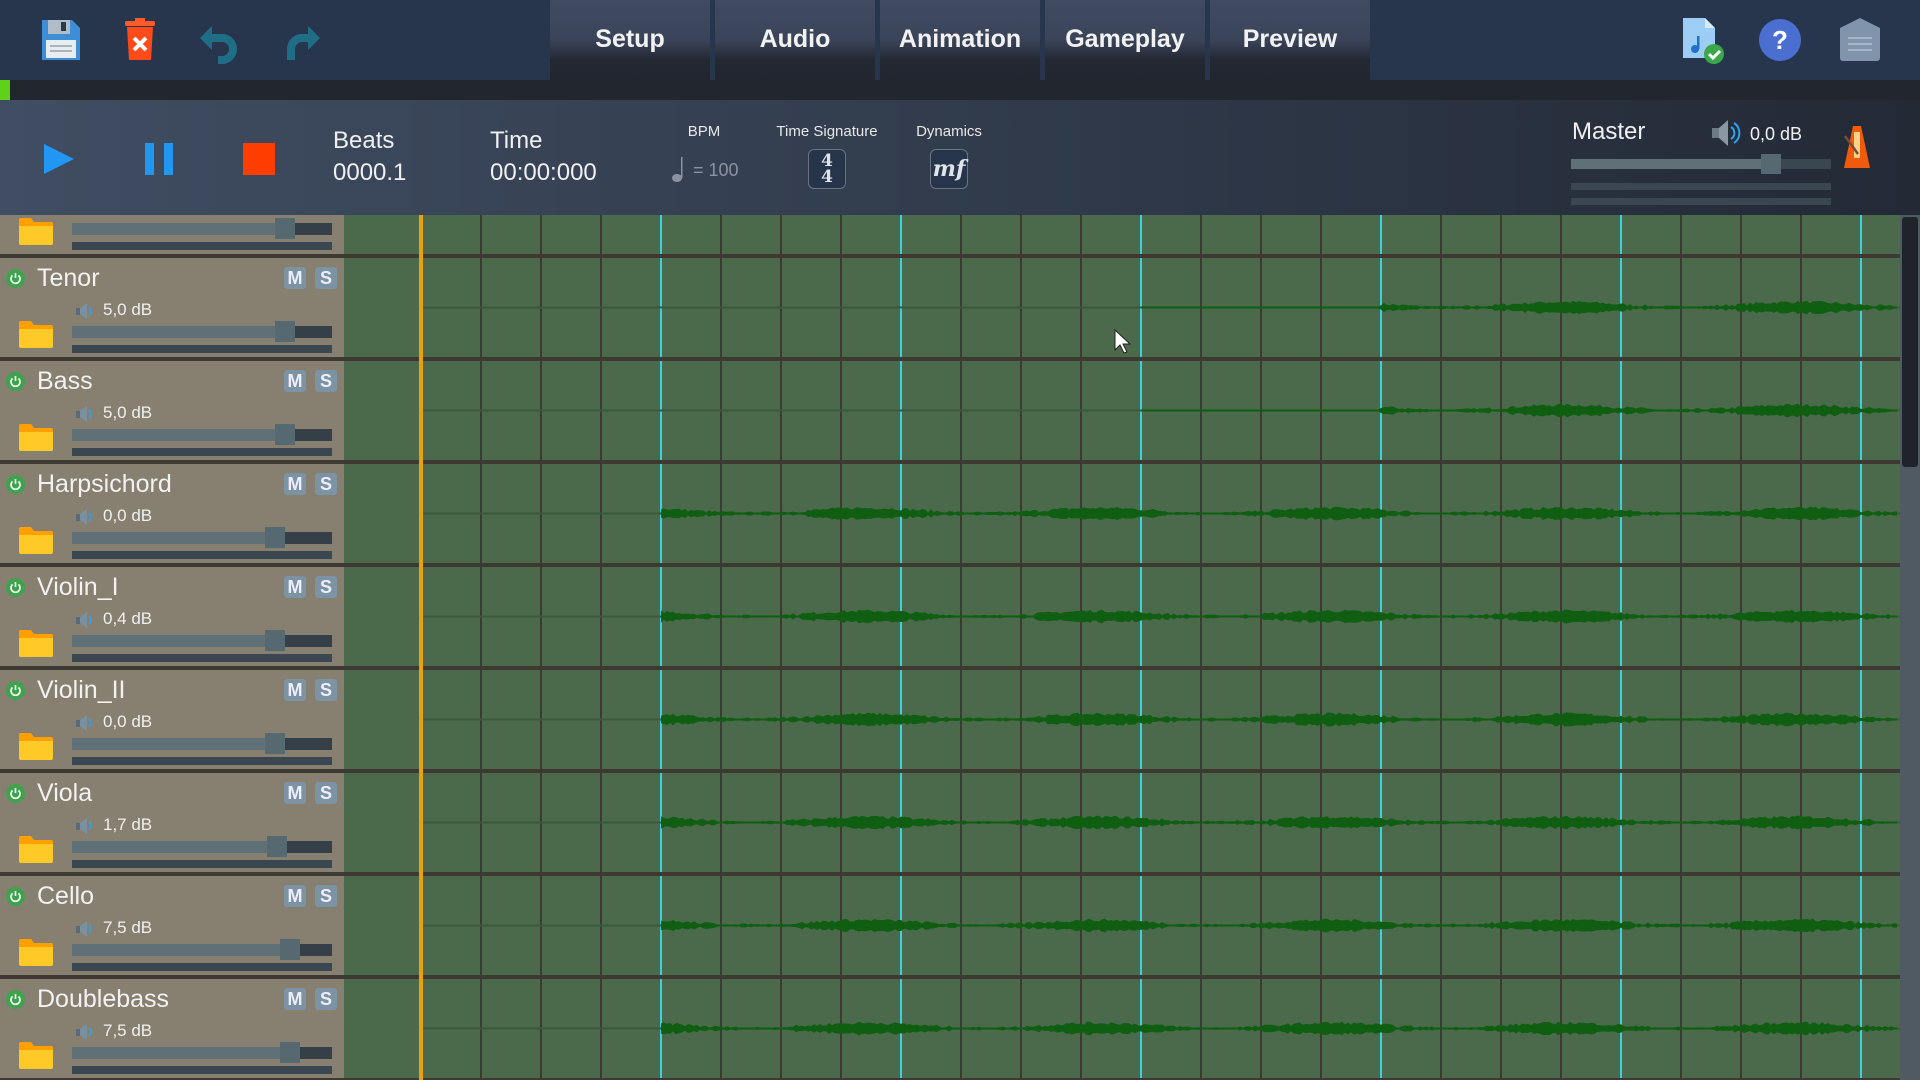 The image size is (1920, 1080). Describe the element at coordinates (795, 40) in the screenshot. I see `tab-audio: Audio` at that location.